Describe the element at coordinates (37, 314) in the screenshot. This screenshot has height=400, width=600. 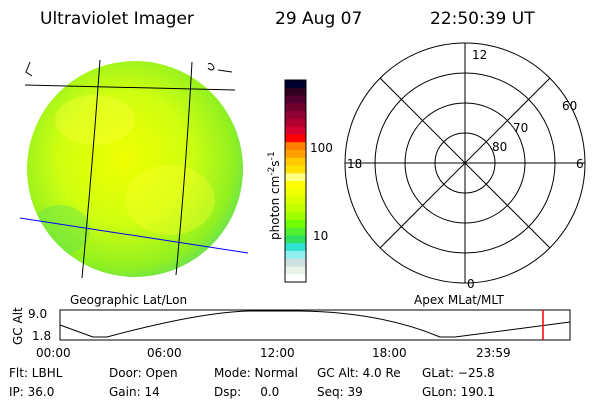
I see `ytick: 9.0` at that location.